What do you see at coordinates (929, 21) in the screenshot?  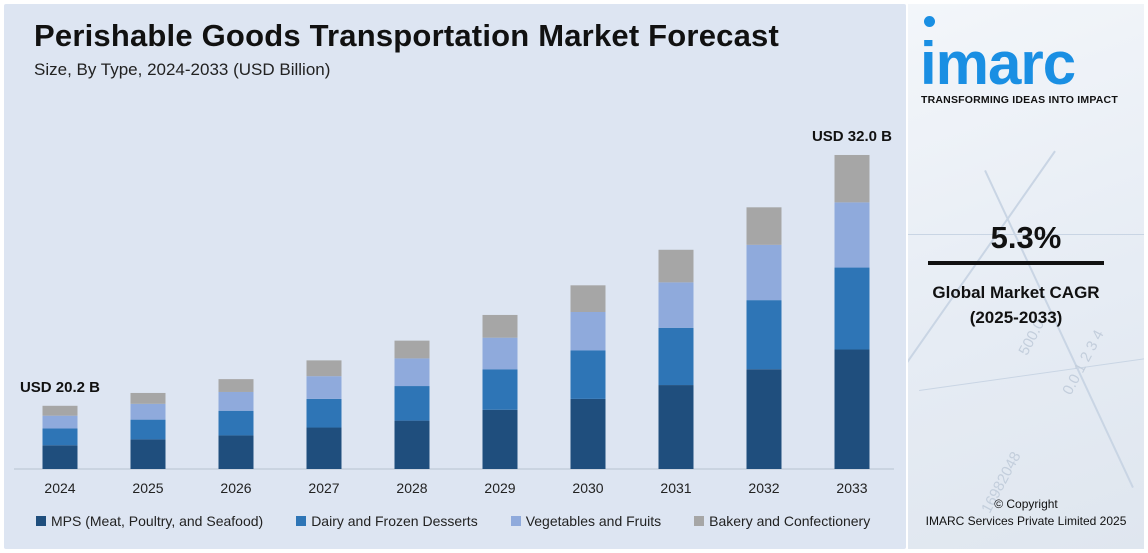 I see `logo-dot-icon` at bounding box center [929, 21].